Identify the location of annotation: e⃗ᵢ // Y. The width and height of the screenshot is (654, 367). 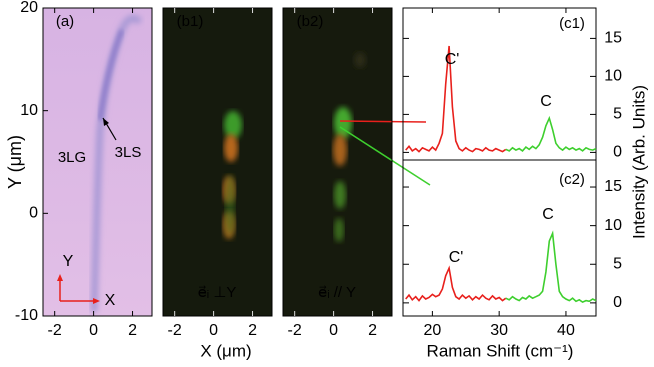
(337, 292).